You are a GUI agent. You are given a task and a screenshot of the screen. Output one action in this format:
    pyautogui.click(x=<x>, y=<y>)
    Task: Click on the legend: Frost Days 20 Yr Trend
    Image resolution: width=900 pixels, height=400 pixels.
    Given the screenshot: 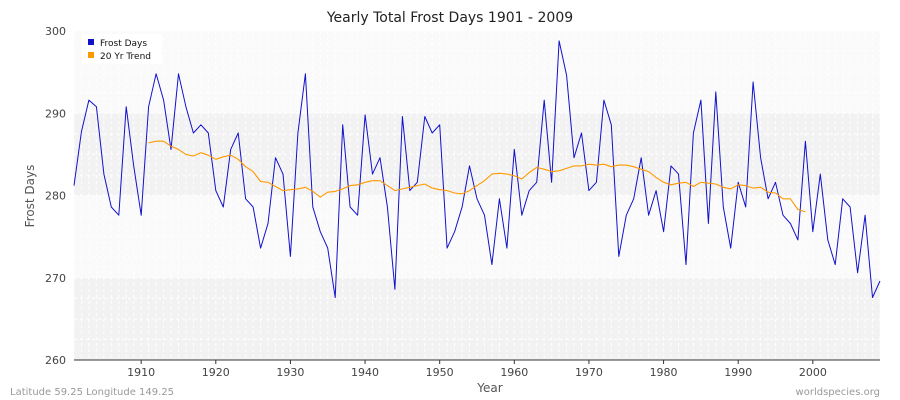 What is the action you would take?
    pyautogui.click(x=122, y=49)
    